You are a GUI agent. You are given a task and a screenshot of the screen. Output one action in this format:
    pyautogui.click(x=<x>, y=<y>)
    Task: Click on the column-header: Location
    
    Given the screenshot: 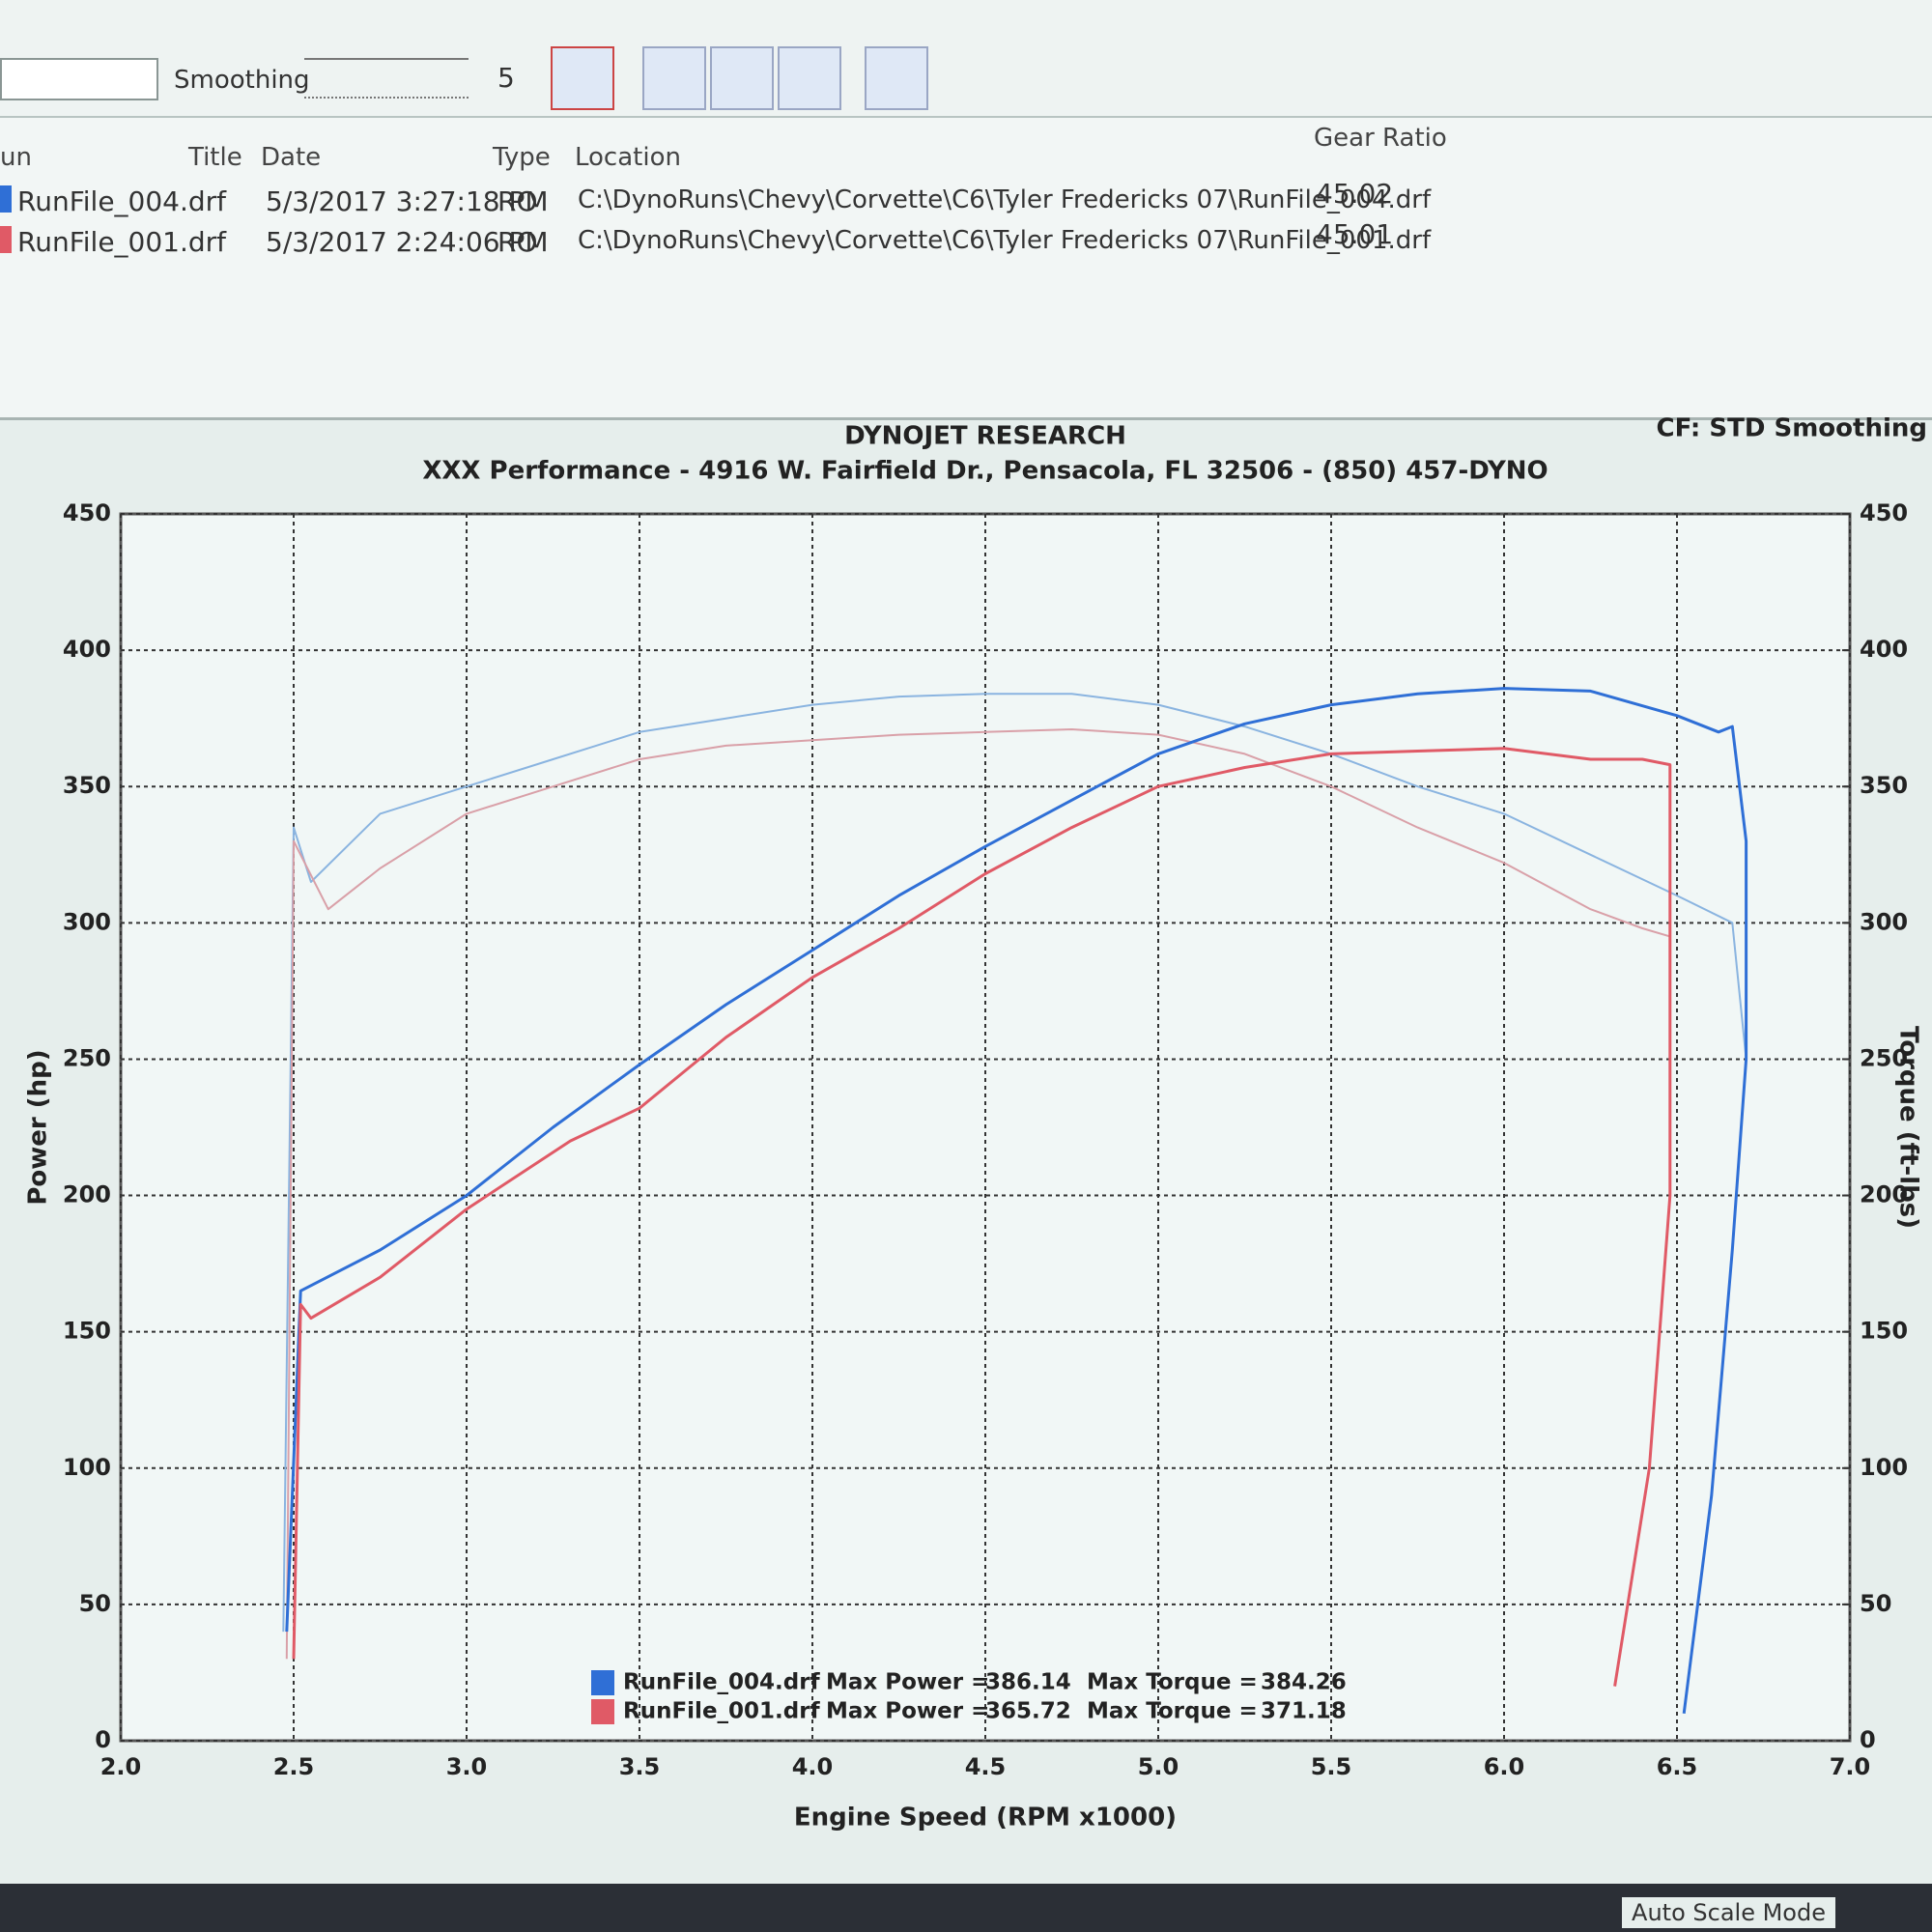 What is the action you would take?
    pyautogui.click(x=628, y=157)
    